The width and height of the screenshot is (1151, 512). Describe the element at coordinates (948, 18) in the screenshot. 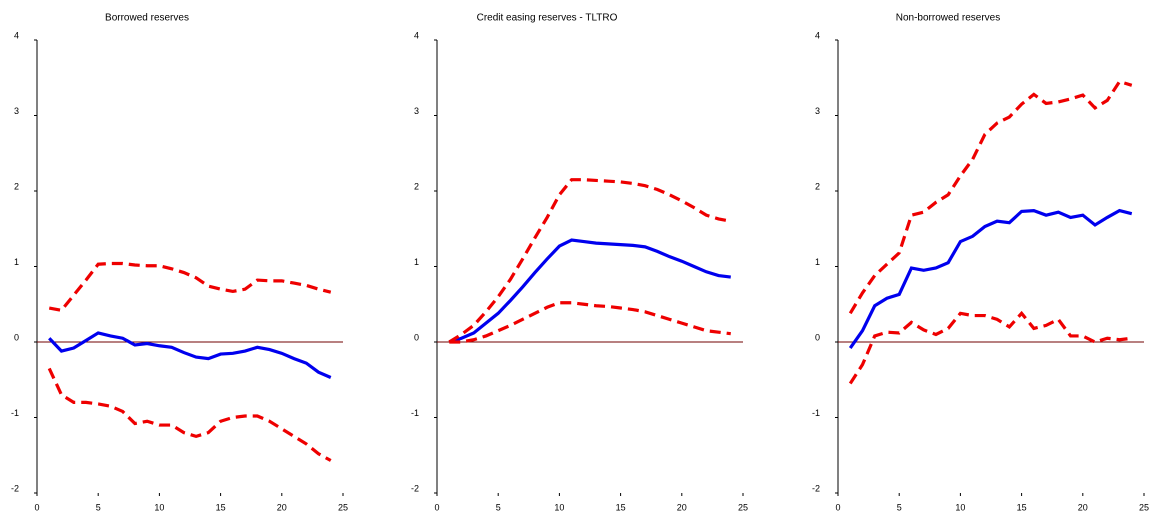

I see `chart-title: Non-borrowed reserves` at that location.